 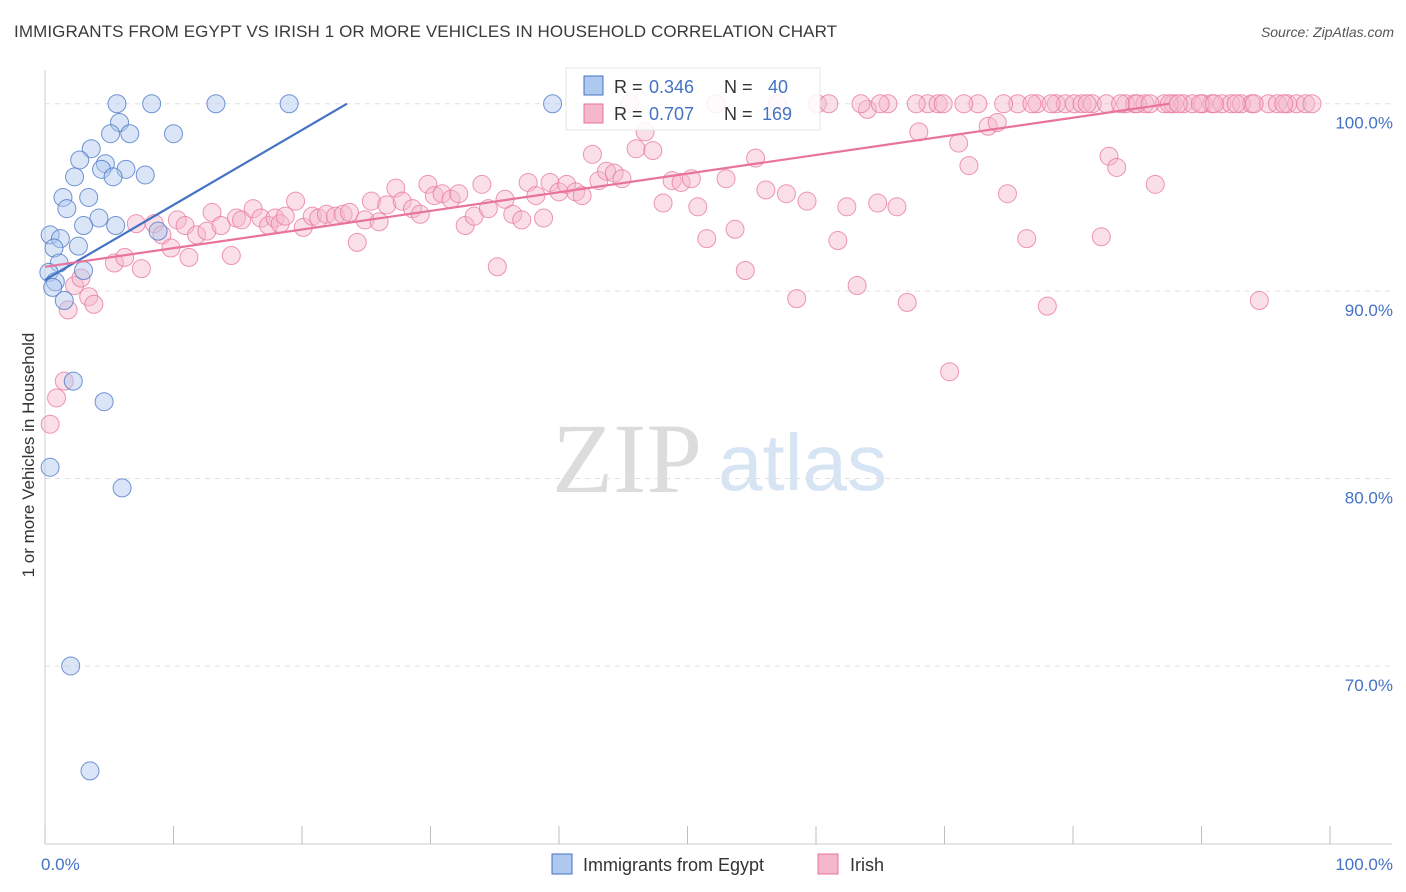 I want to click on legend-n-value-egypt: 40, so click(x=778, y=87).